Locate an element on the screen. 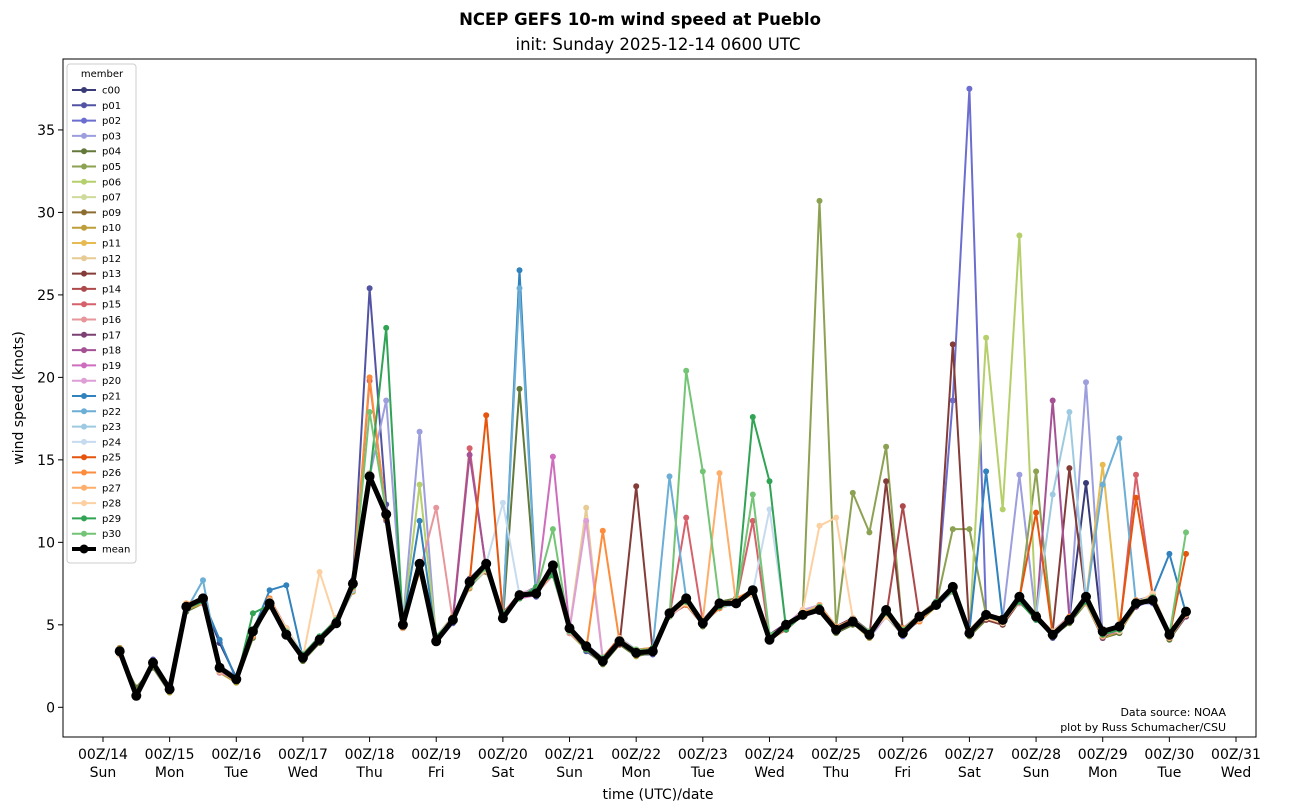 This screenshot has height=812, width=1290. legend-entry-p09: p09 is located at coordinates (96, 213).